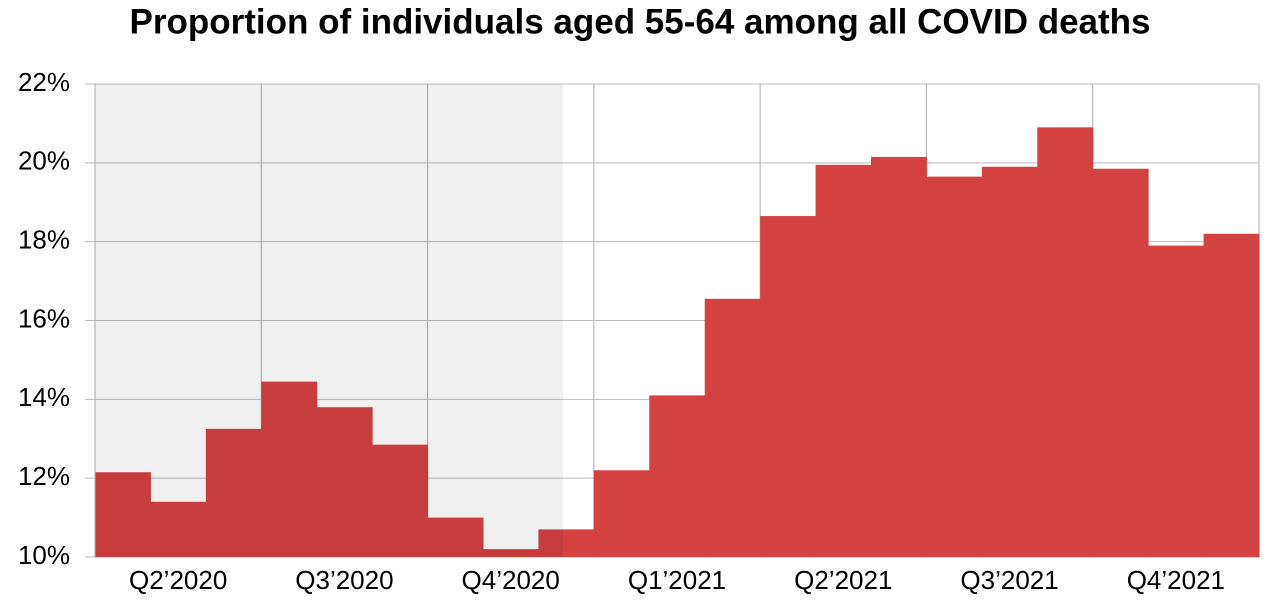 Image resolution: width=1270 pixels, height=605 pixels. Describe the element at coordinates (44, 476) in the screenshot. I see `y-tick-label: 12%` at that location.